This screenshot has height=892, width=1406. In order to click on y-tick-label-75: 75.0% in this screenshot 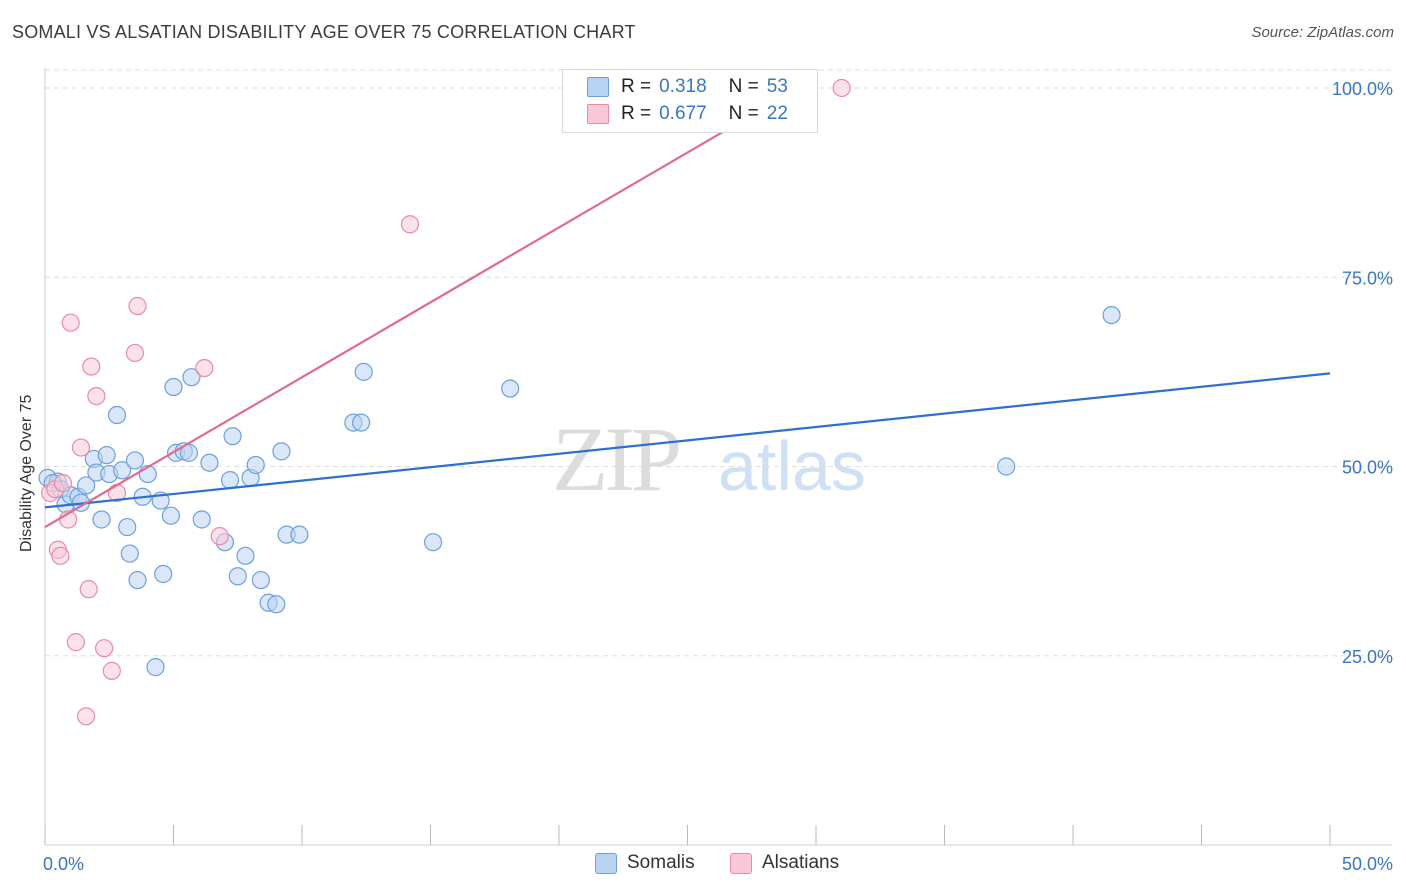, I will do `click(1367, 278)`.